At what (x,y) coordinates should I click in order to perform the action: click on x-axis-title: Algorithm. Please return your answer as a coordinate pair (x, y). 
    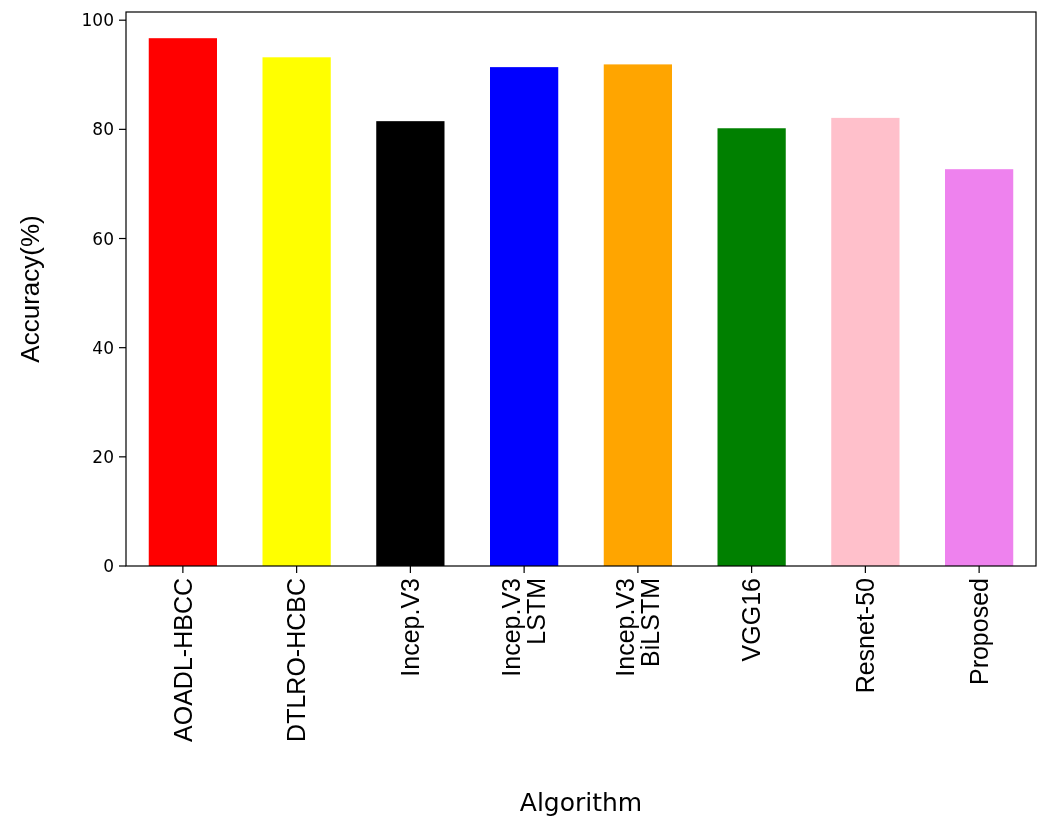
    Looking at the image, I should click on (581, 802).